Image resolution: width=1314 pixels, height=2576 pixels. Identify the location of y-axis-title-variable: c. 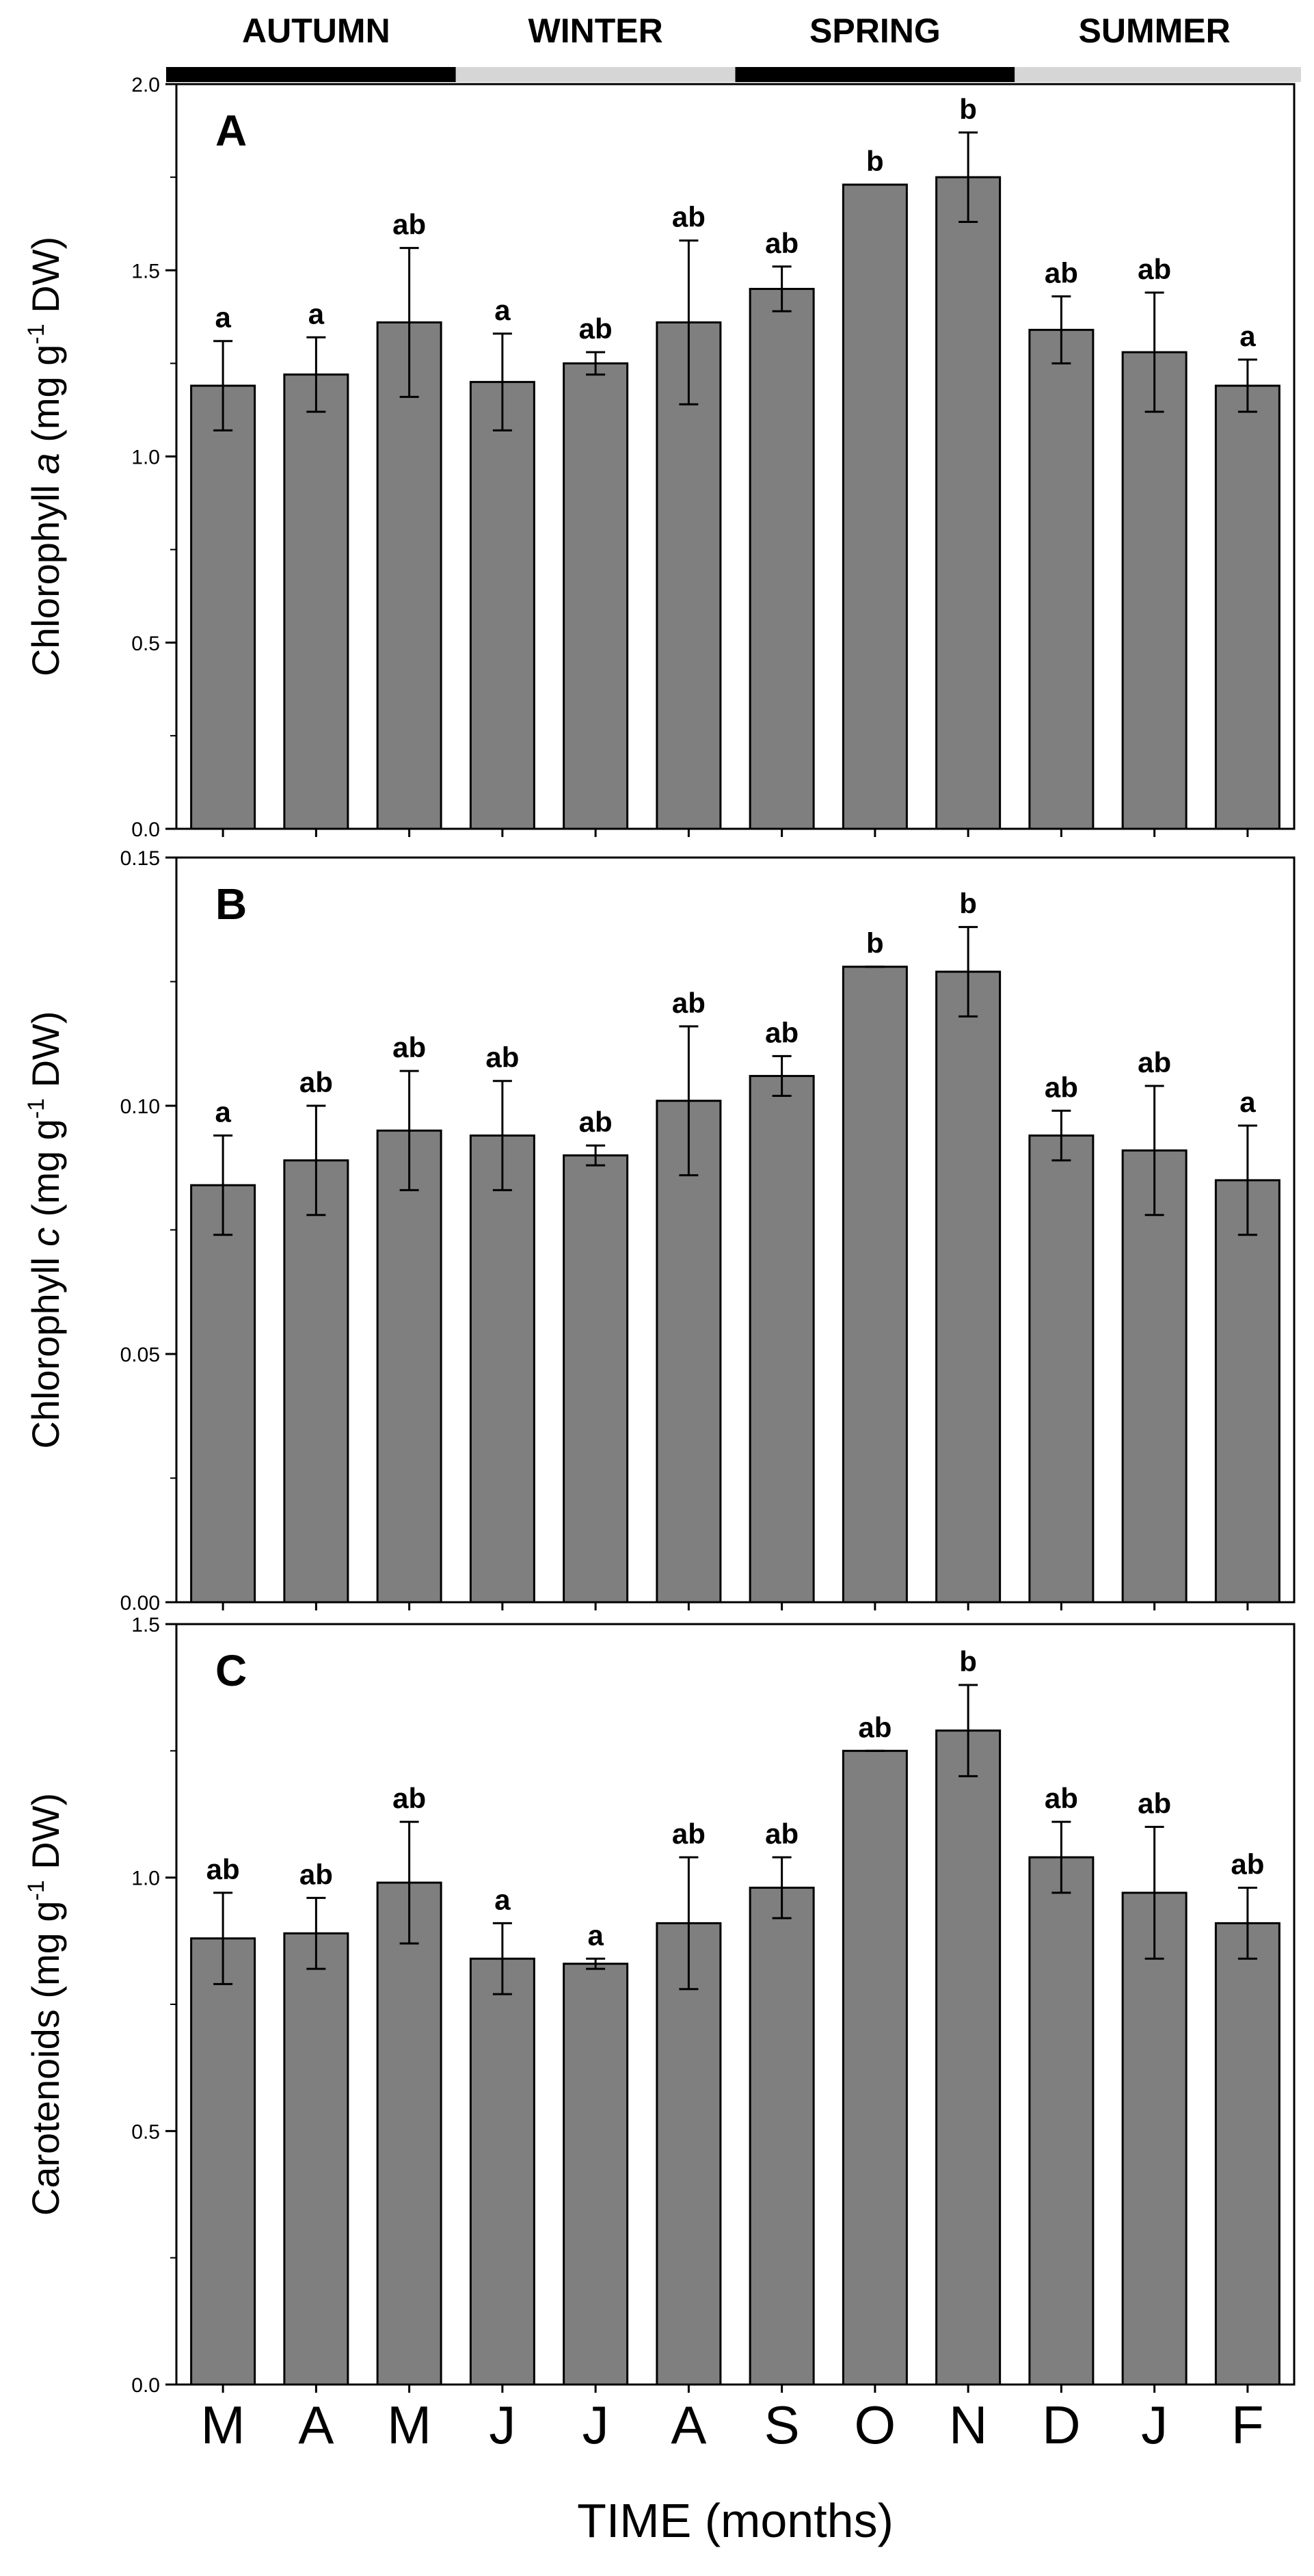
(45, 1237).